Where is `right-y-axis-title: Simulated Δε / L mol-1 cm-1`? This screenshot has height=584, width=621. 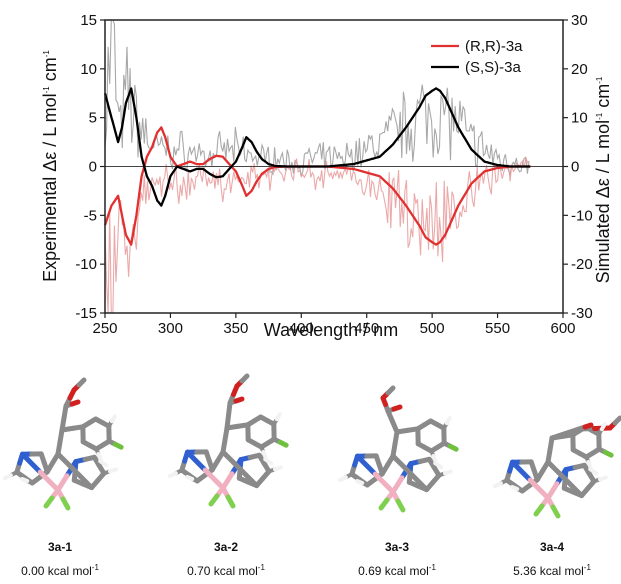 right-y-axis-title: Simulated Δε / L mol-1 cm-1 is located at coordinates (603, 179).